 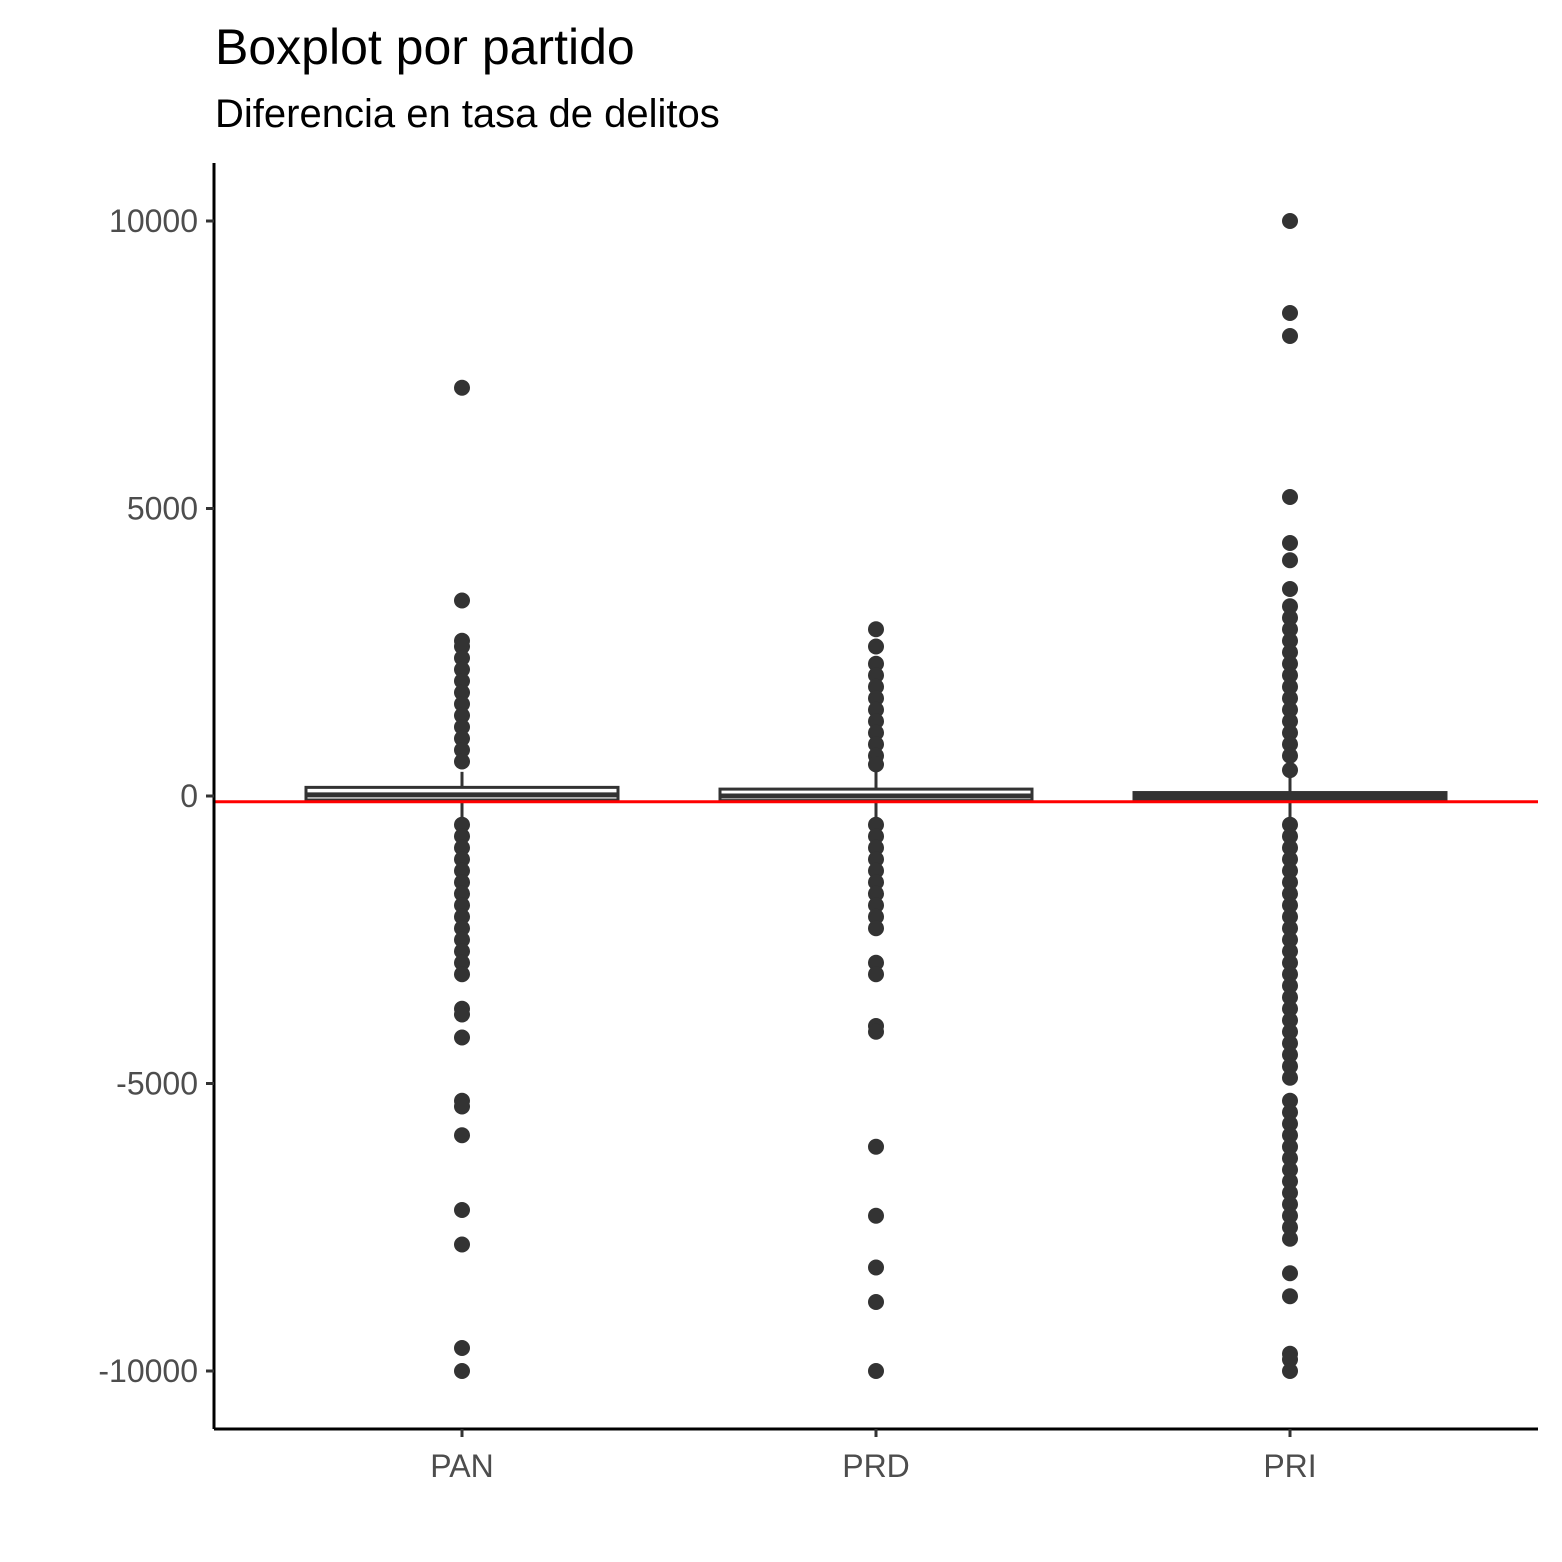 I want to click on y-tick-label: -5000, so click(x=157, y=1084).